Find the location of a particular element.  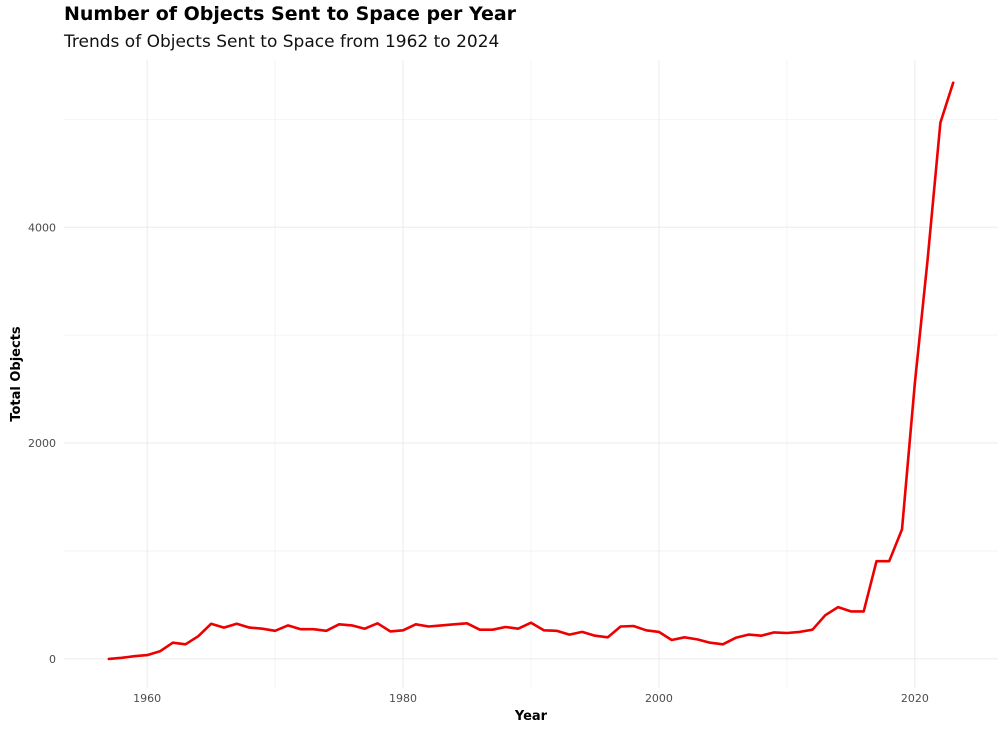

y-tick-label: 4000 is located at coordinates (42, 227).